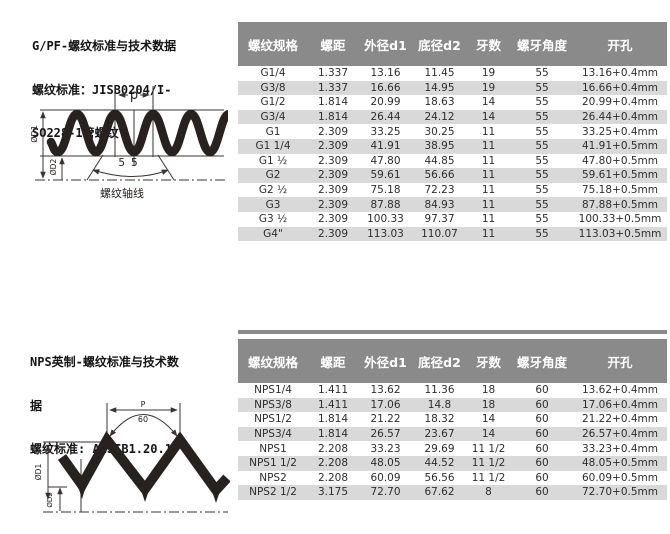  What do you see at coordinates (439, 73) in the screenshot?
I see `table-cell: 11.45` at bounding box center [439, 73].